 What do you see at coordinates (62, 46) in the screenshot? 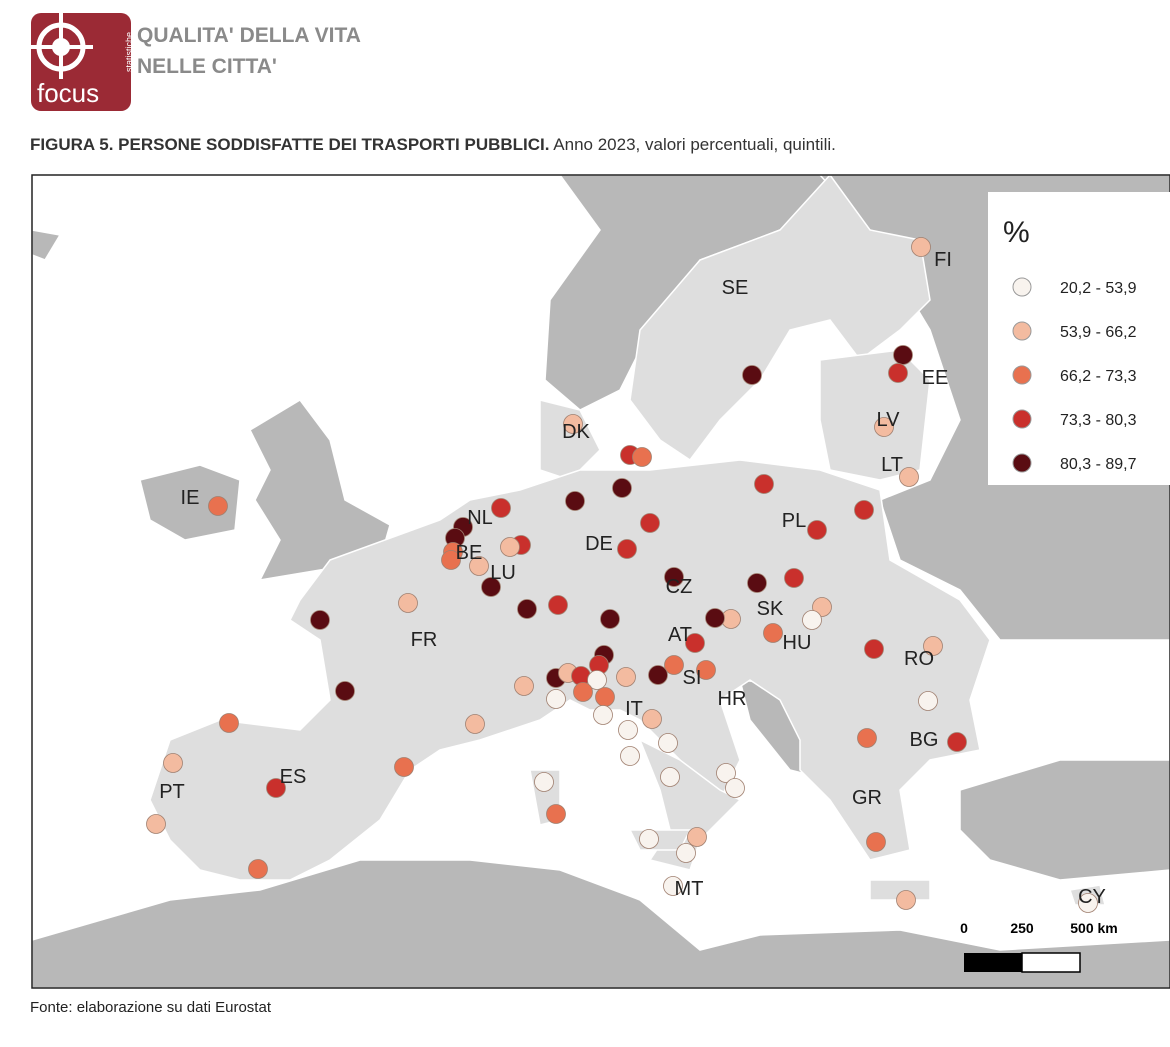
I see `logo-mark` at bounding box center [62, 46].